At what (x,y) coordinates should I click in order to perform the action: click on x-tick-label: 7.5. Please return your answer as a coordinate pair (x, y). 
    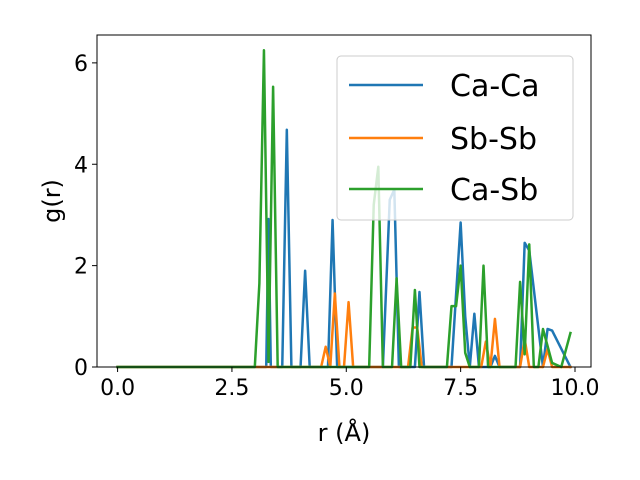
    Looking at the image, I should click on (460, 388).